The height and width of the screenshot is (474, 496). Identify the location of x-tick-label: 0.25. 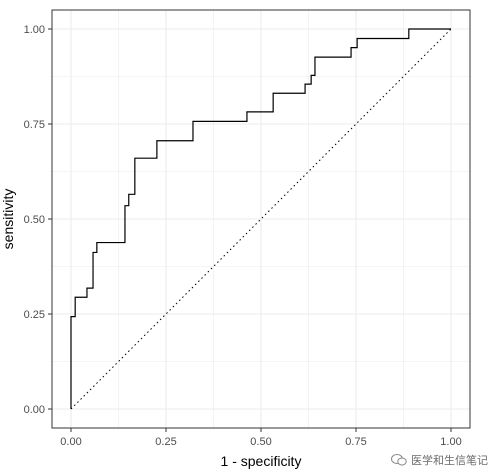
(165, 442).